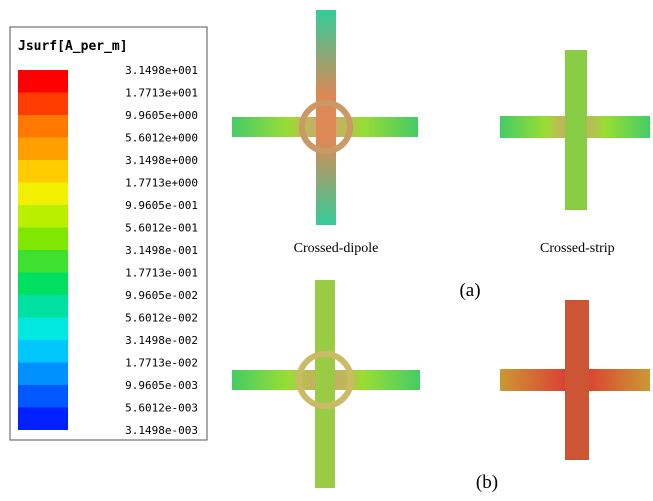  Describe the element at coordinates (161, 138) in the screenshot. I see `legend-label: 5.6012e+000` at that location.